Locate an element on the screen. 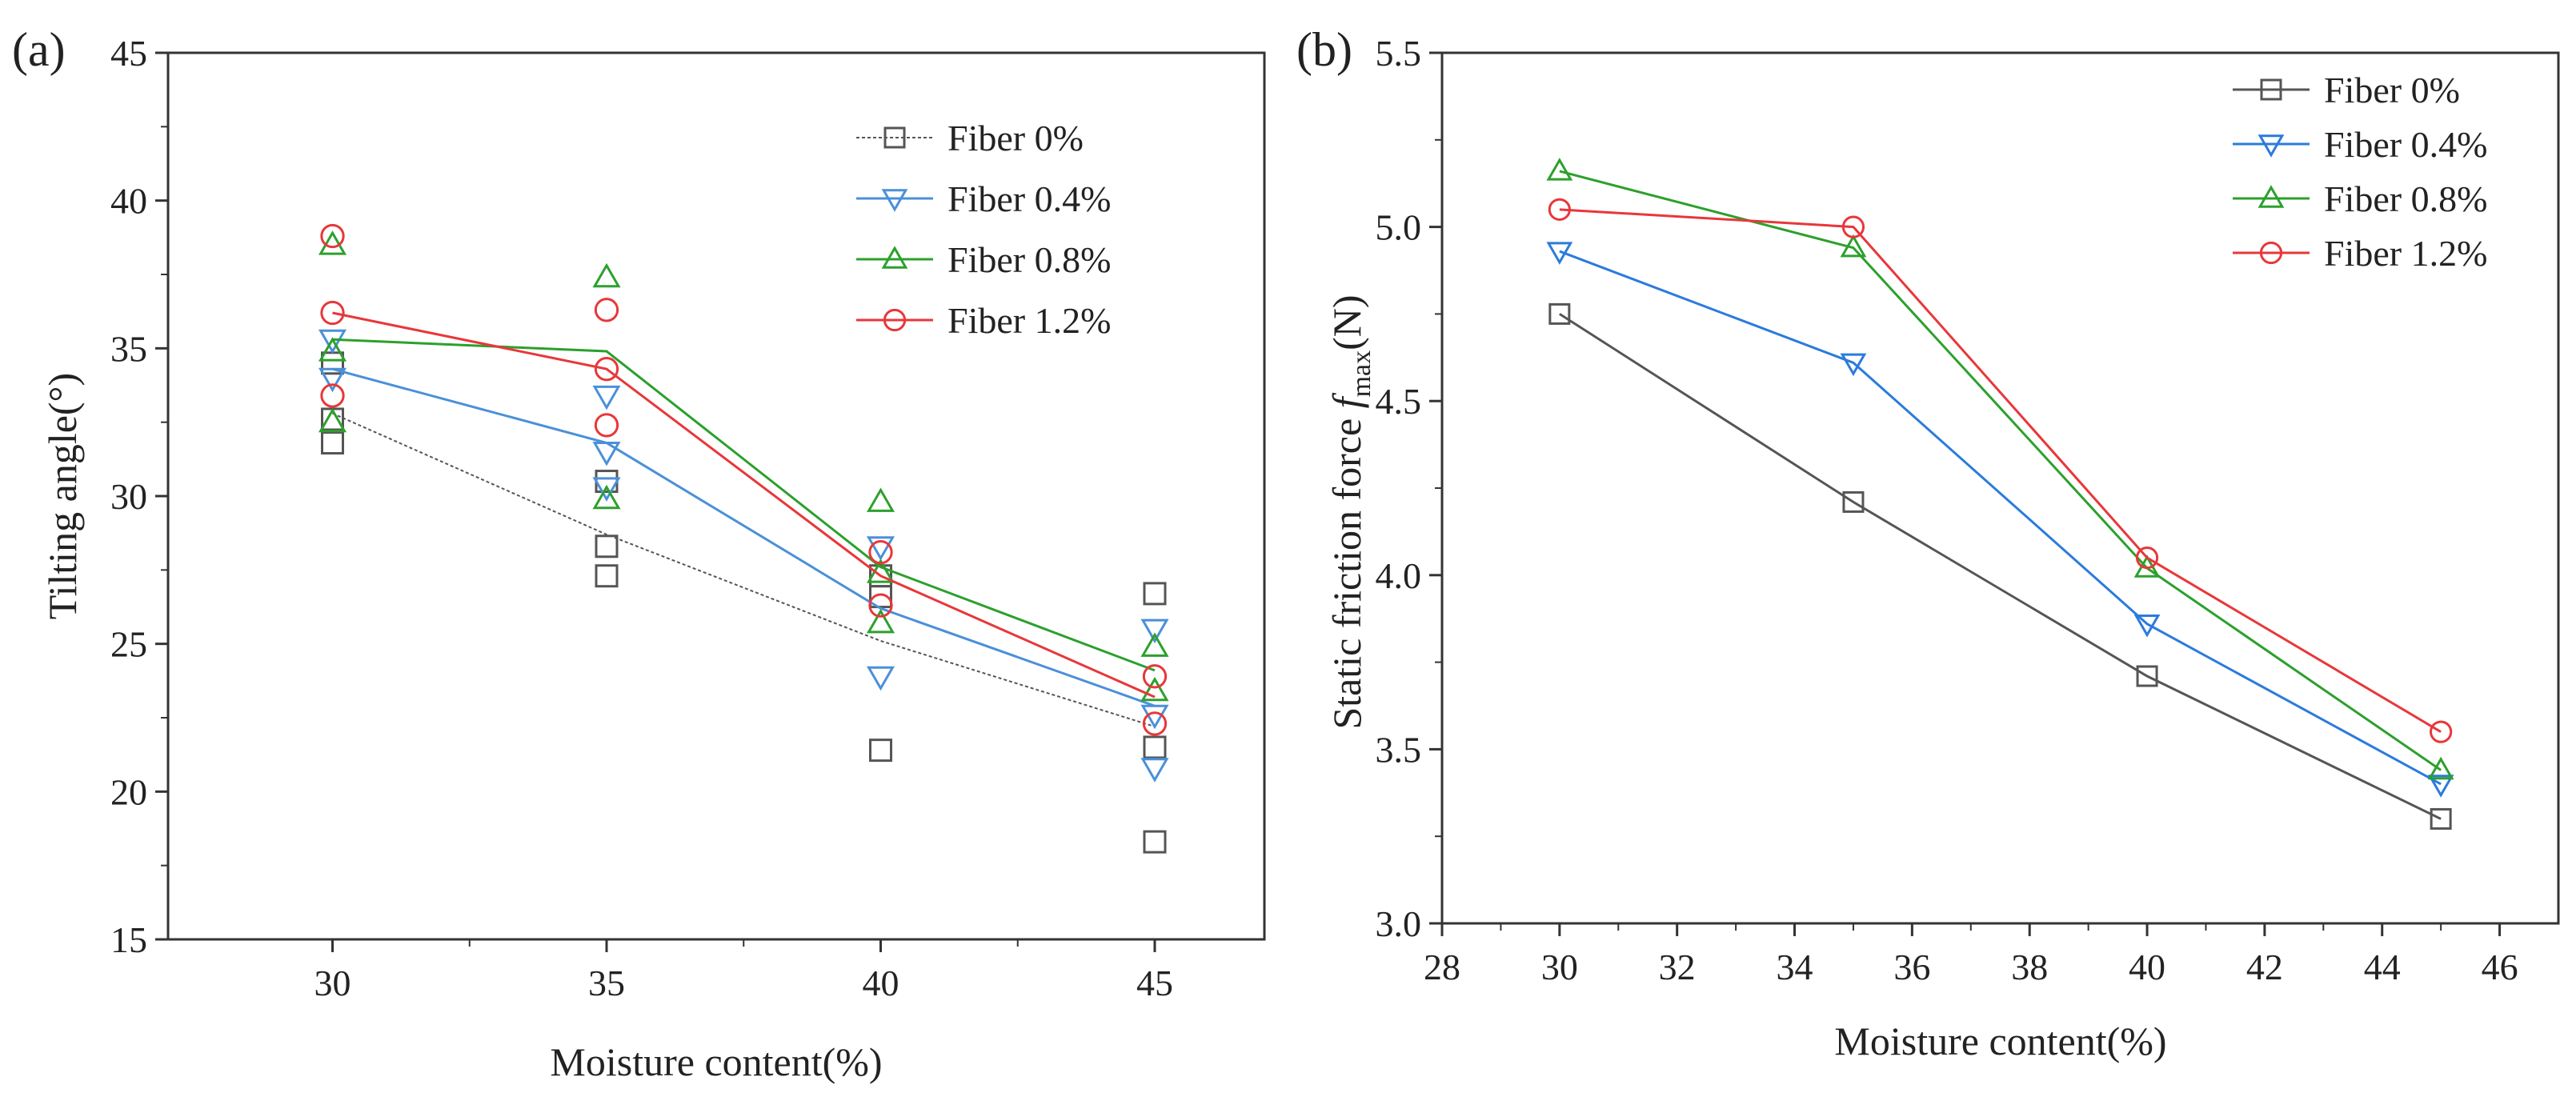  x-tick-label: 34 is located at coordinates (1795, 967).